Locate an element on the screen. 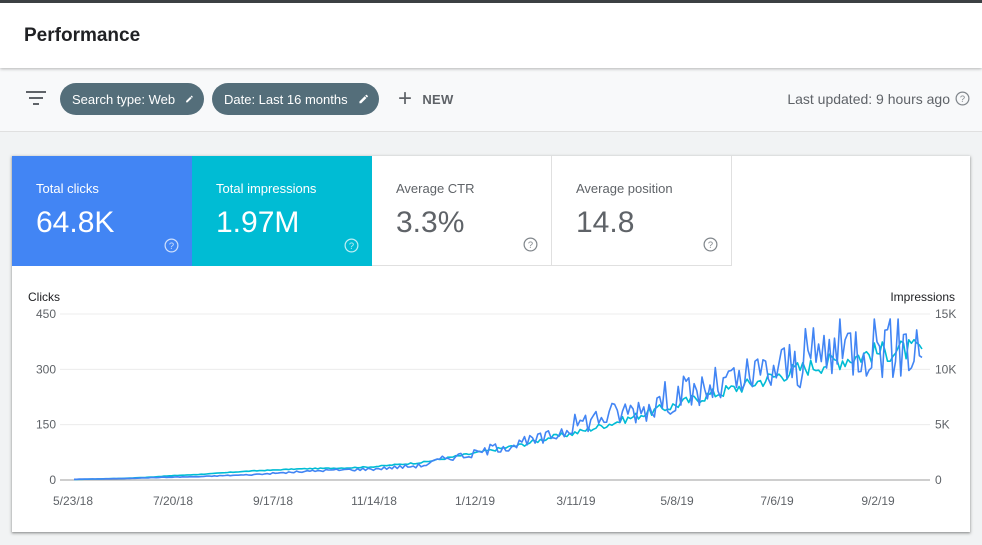  x-tick-label: 5/8/19 is located at coordinates (677, 501).